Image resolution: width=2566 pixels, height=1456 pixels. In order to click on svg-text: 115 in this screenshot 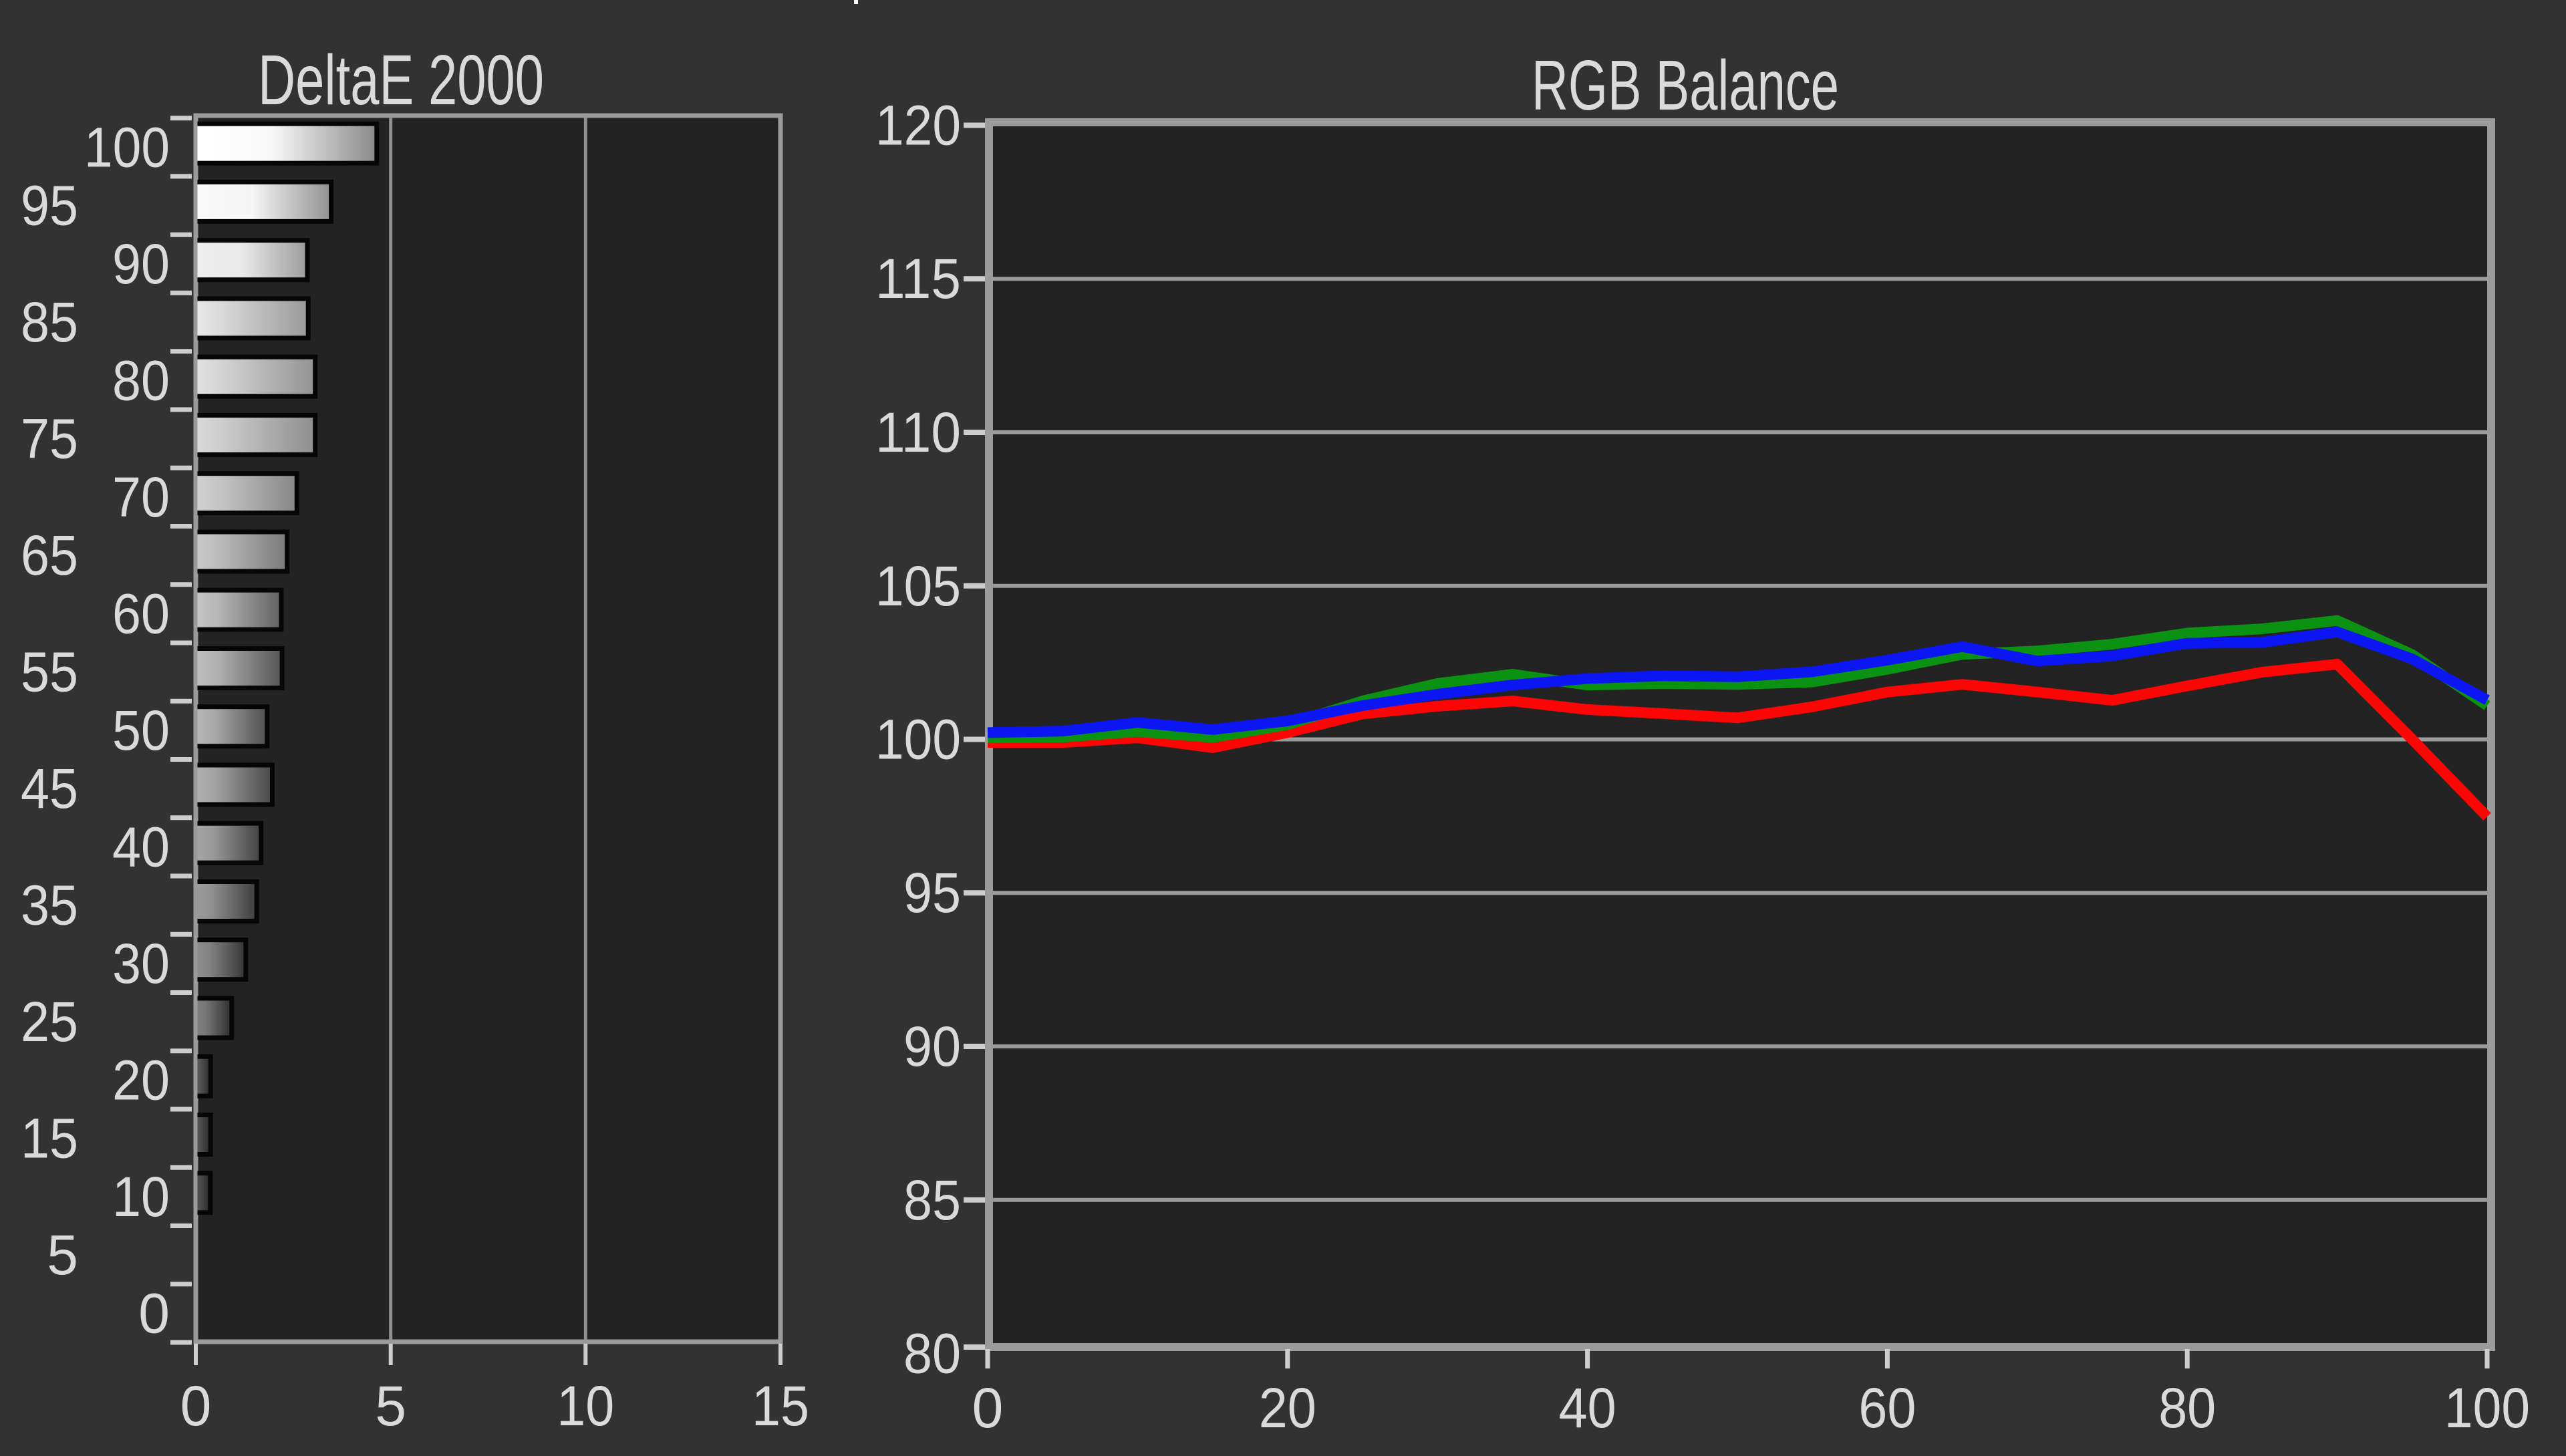, I will do `click(918, 278)`.